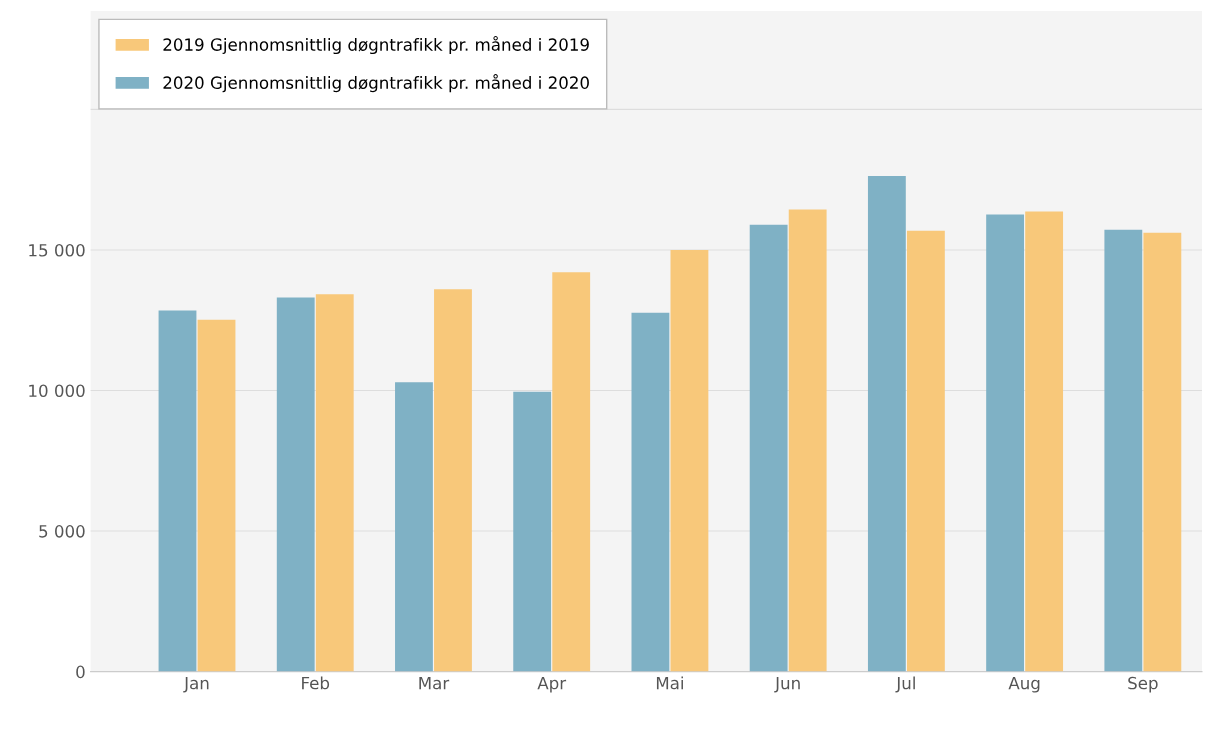  Describe the element at coordinates (1143, 684) in the screenshot. I see `x-tick-label: Sep` at that location.